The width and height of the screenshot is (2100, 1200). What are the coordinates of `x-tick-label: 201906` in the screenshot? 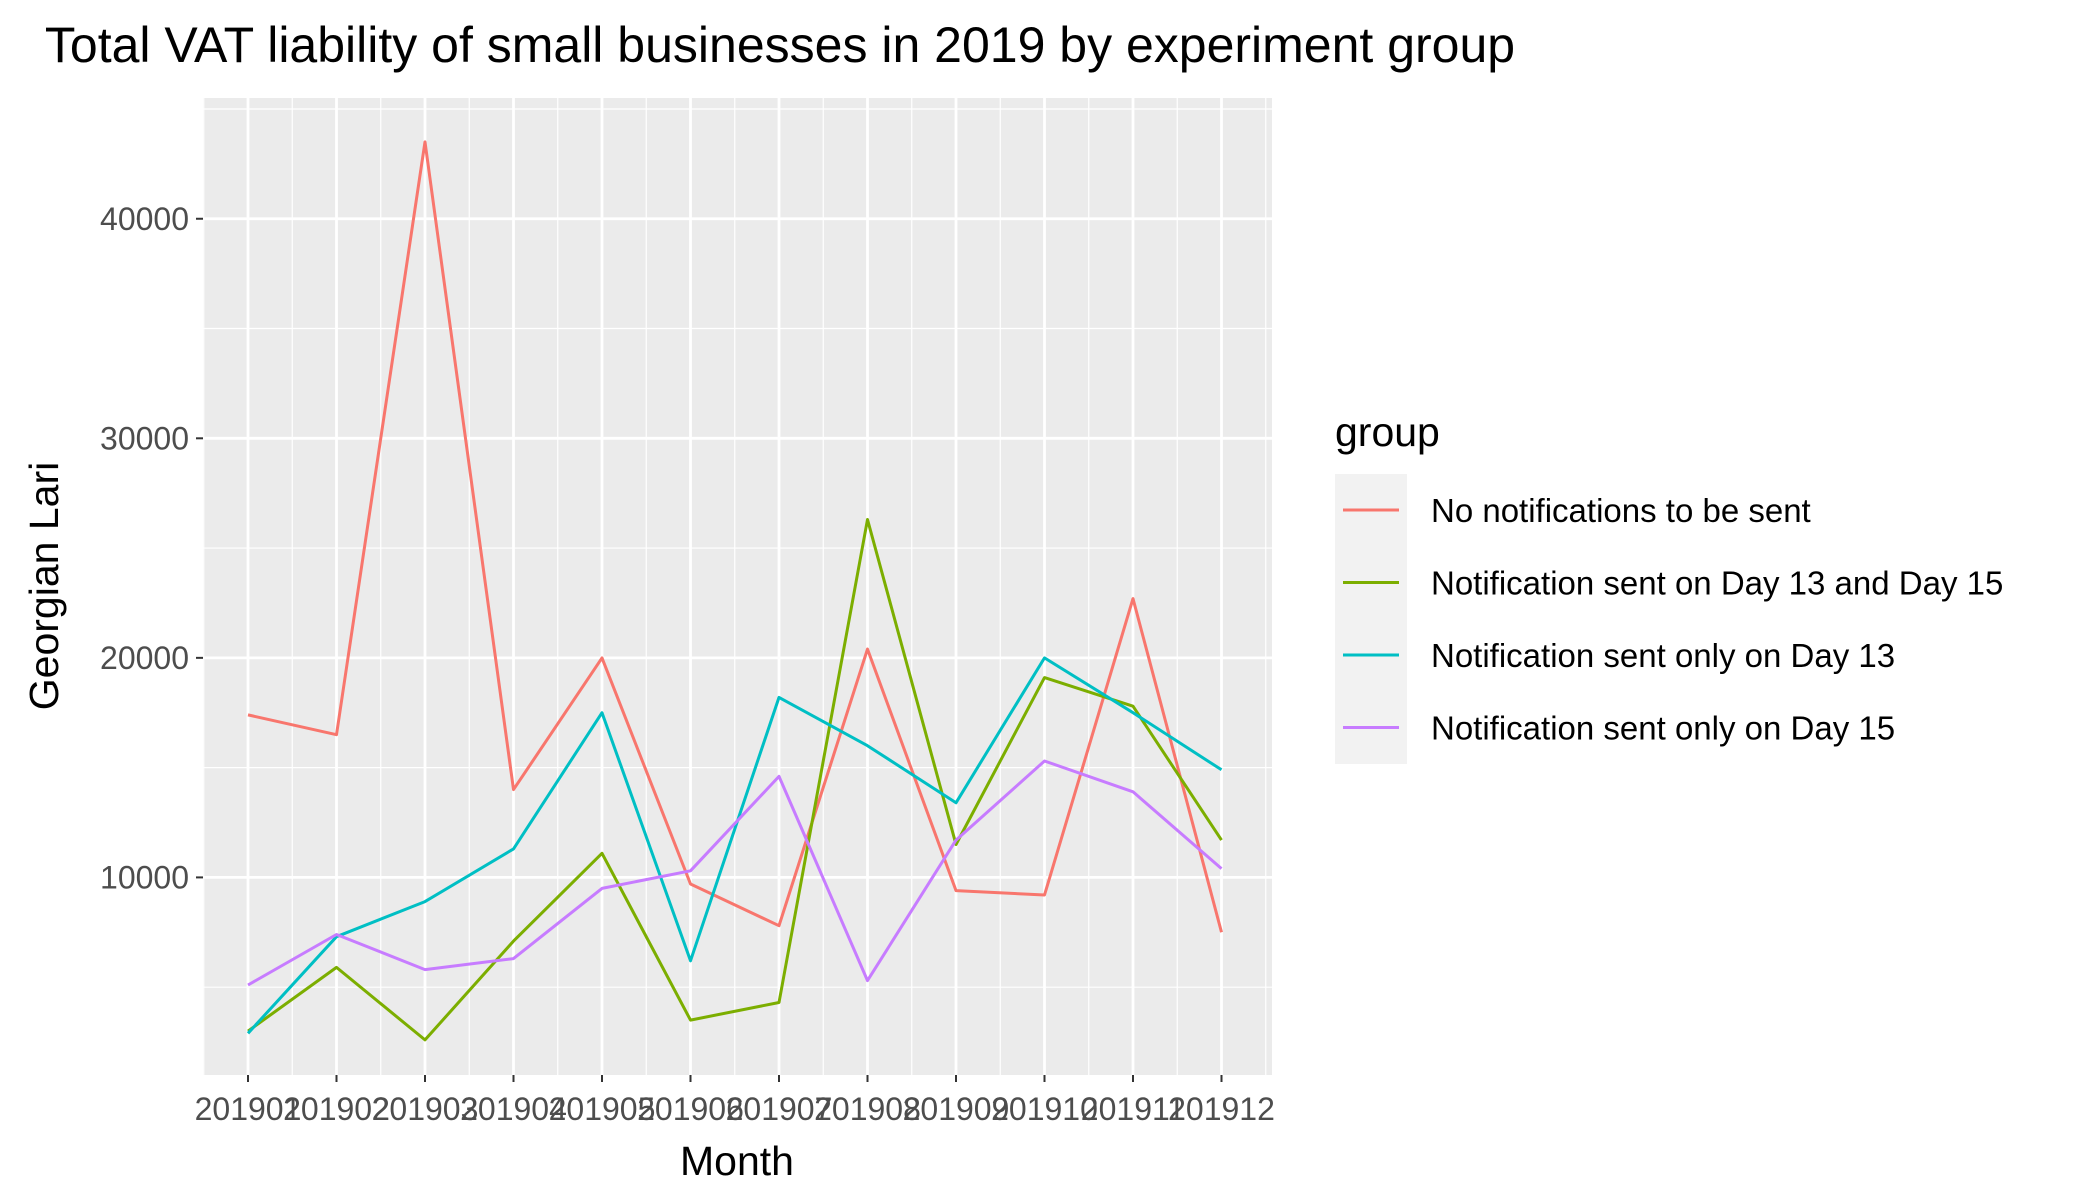 It's located at (690, 1109).